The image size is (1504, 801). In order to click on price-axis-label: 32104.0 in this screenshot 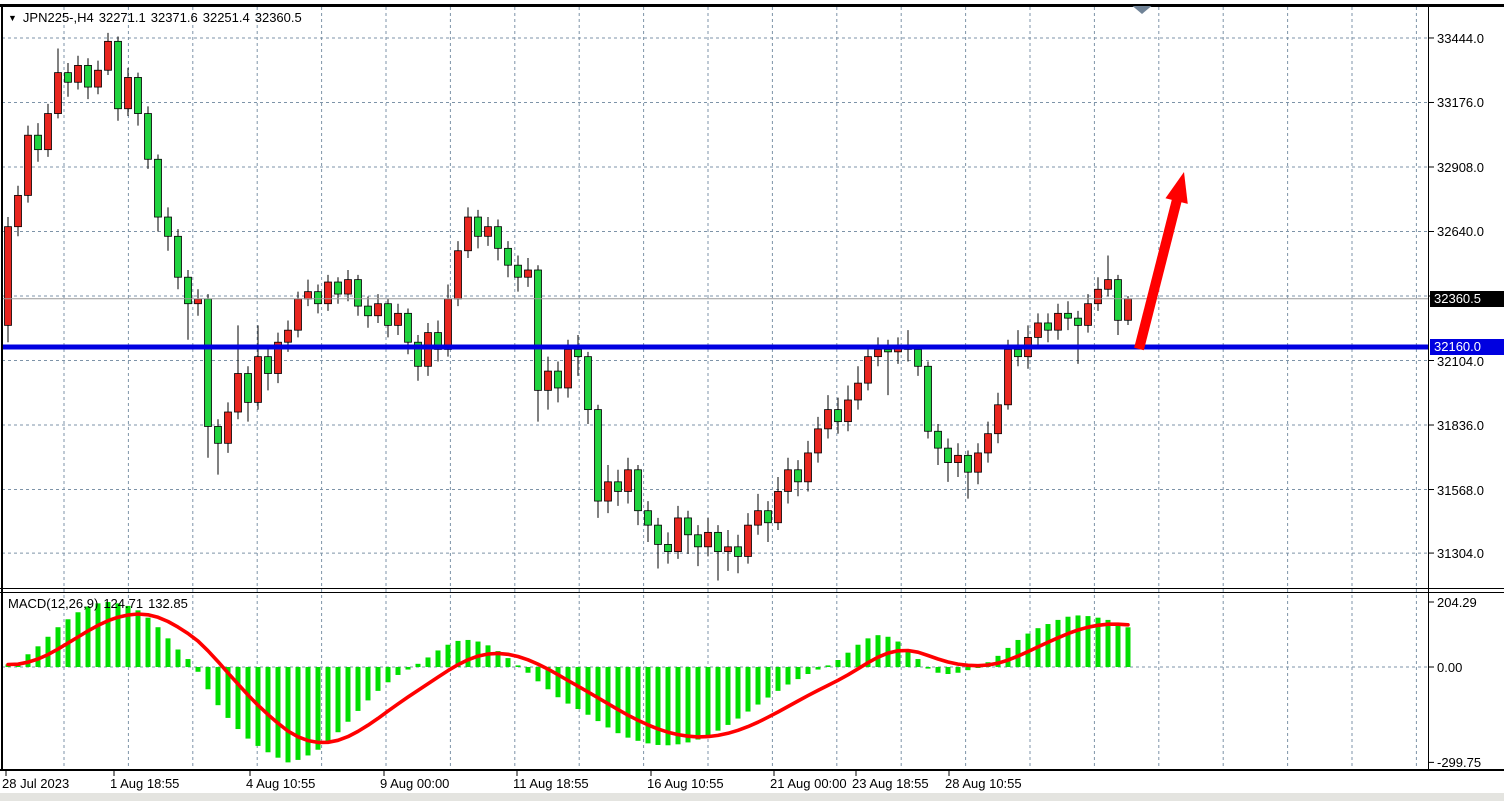, I will do `click(1460, 361)`.